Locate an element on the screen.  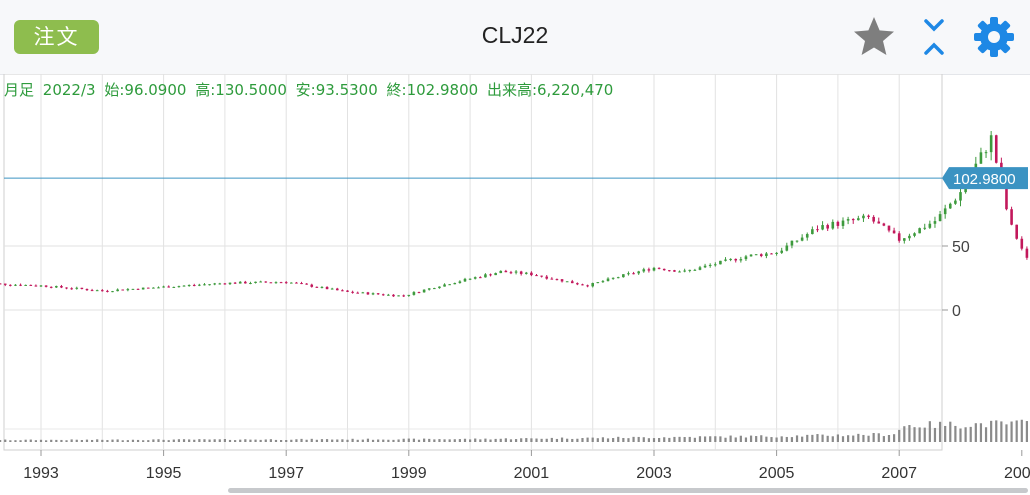
horizontal-scrollbar is located at coordinates (628, 490).